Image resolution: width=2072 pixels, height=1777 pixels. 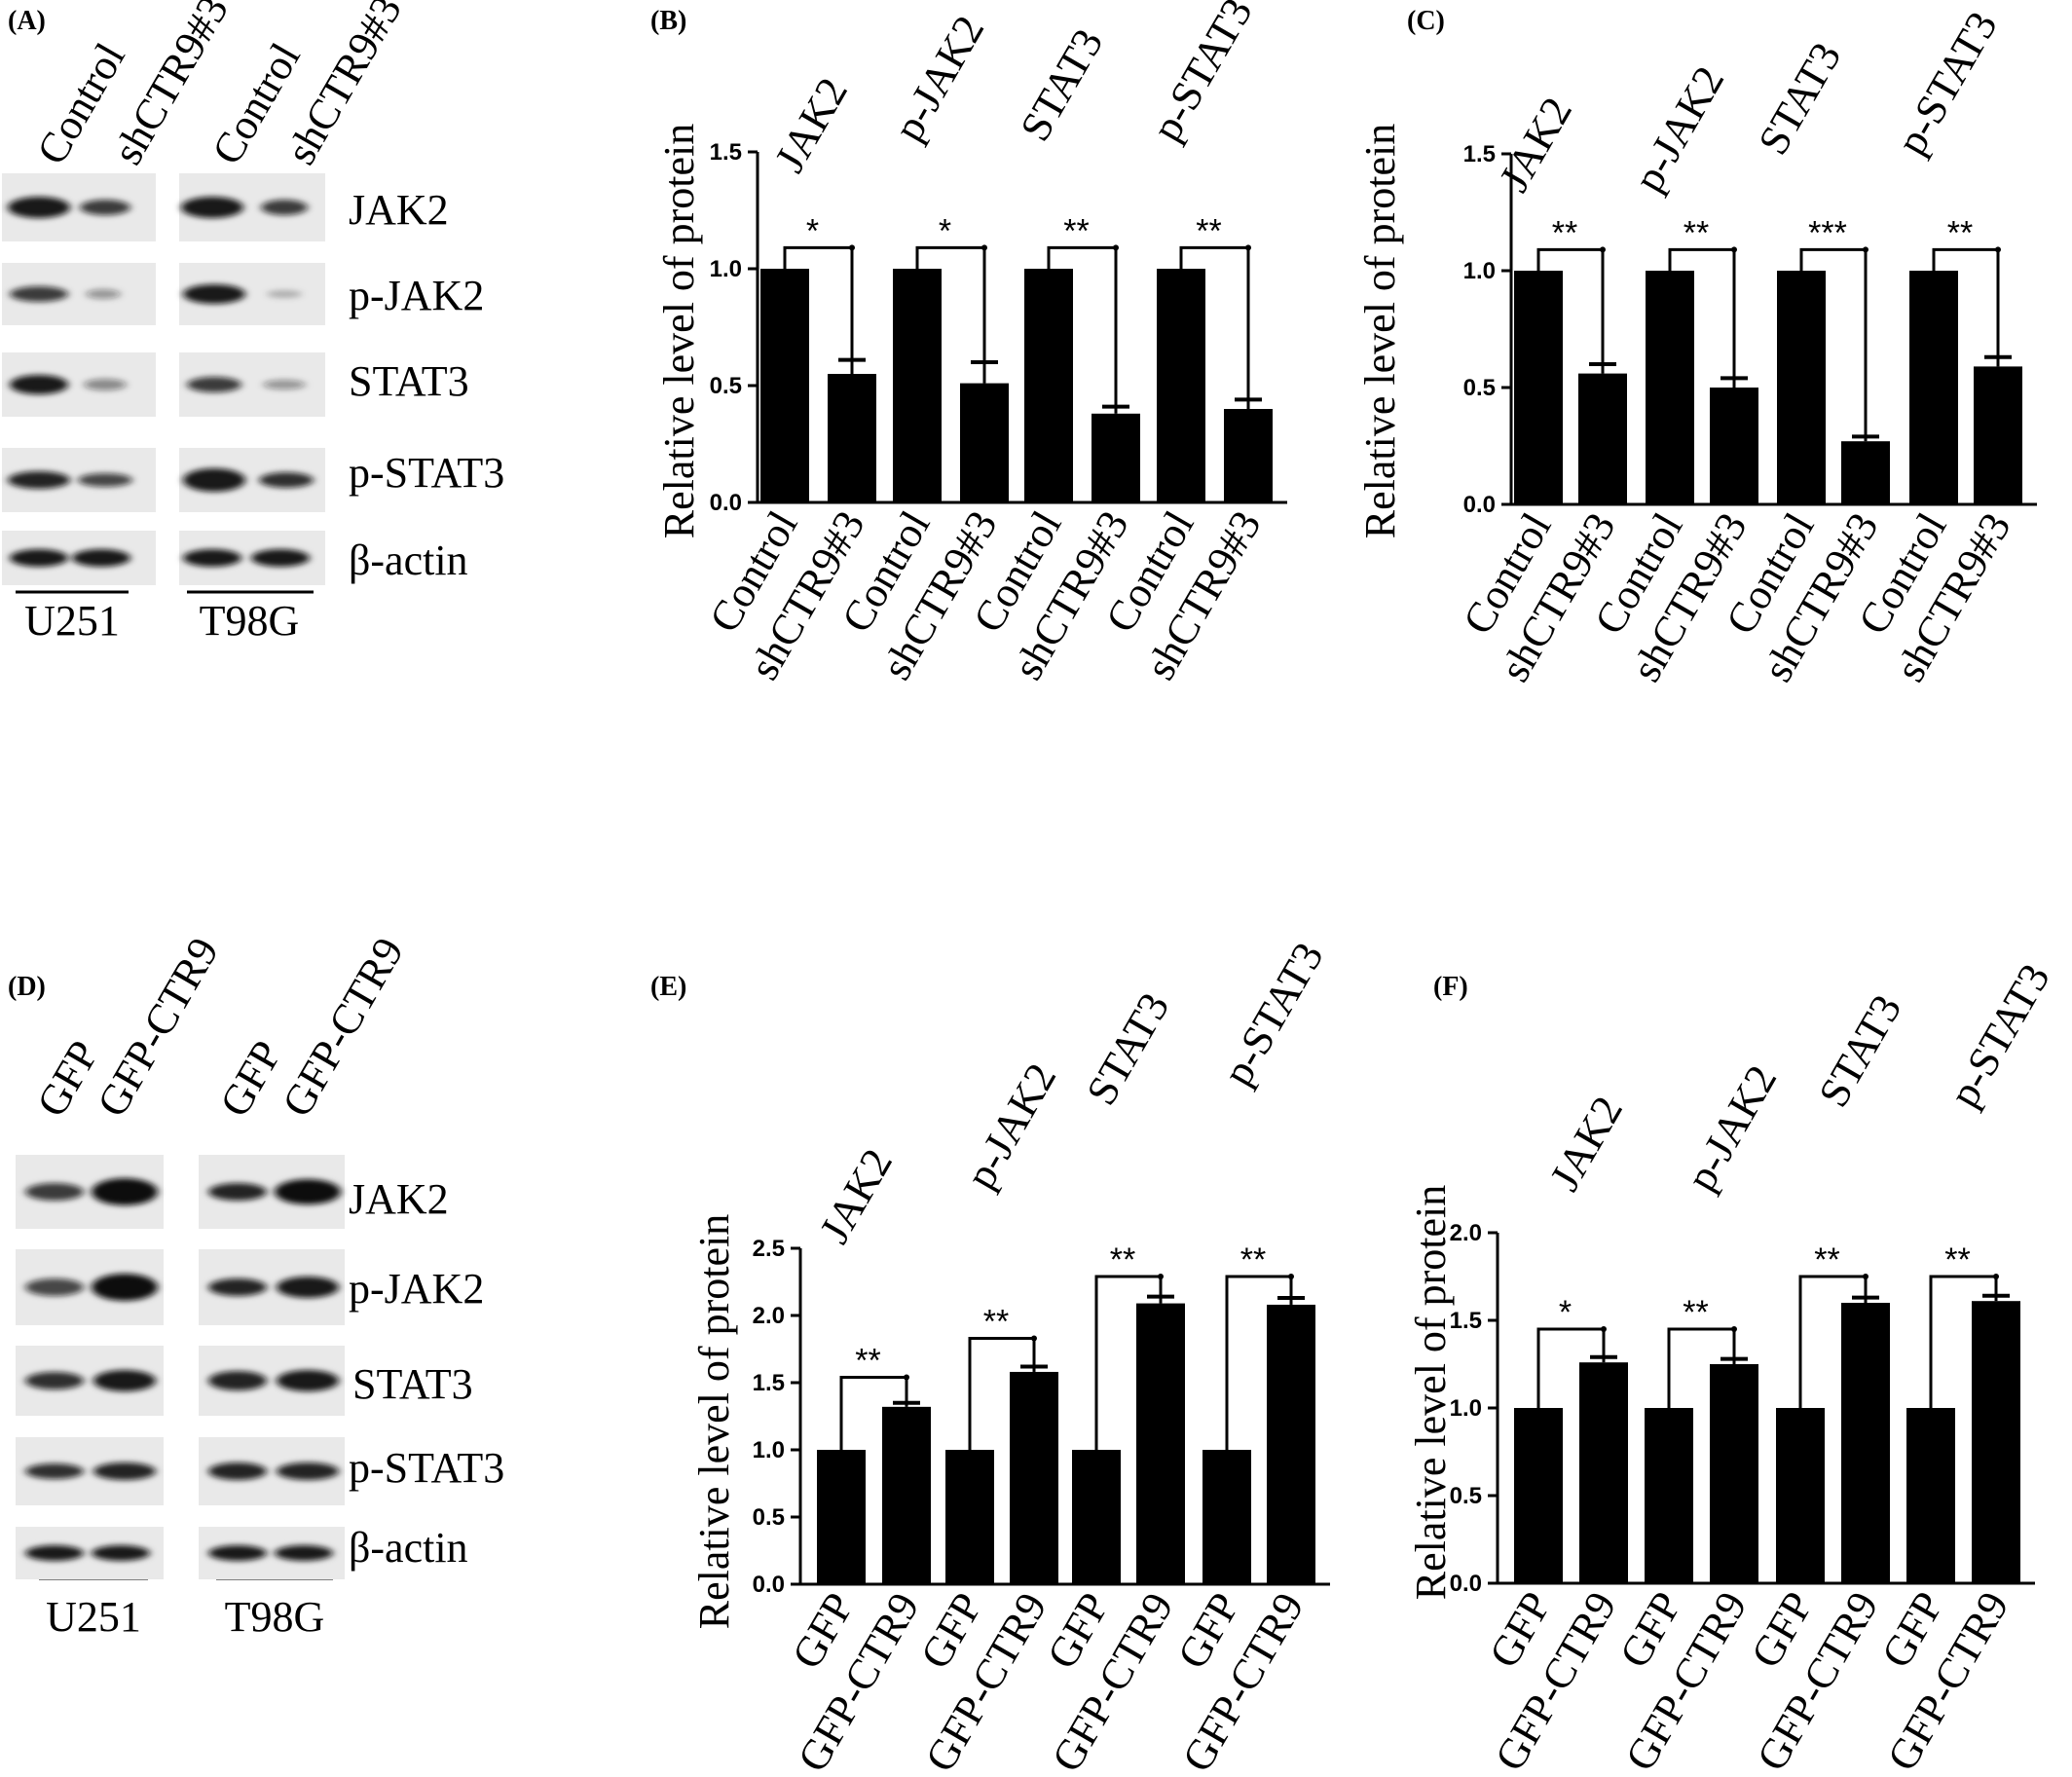 What do you see at coordinates (93, 1617) in the screenshot?
I see `blot-d-cell-u251: U251` at bounding box center [93, 1617].